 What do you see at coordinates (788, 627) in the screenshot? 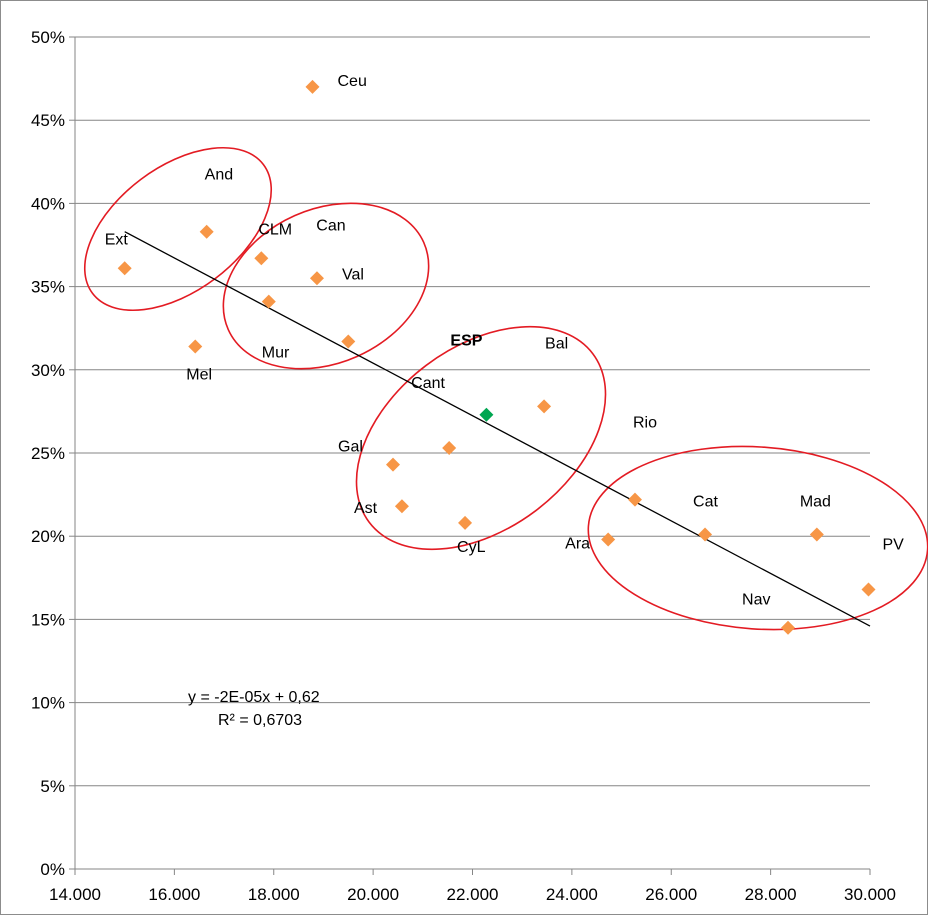
I see `data-point-nav` at bounding box center [788, 627].